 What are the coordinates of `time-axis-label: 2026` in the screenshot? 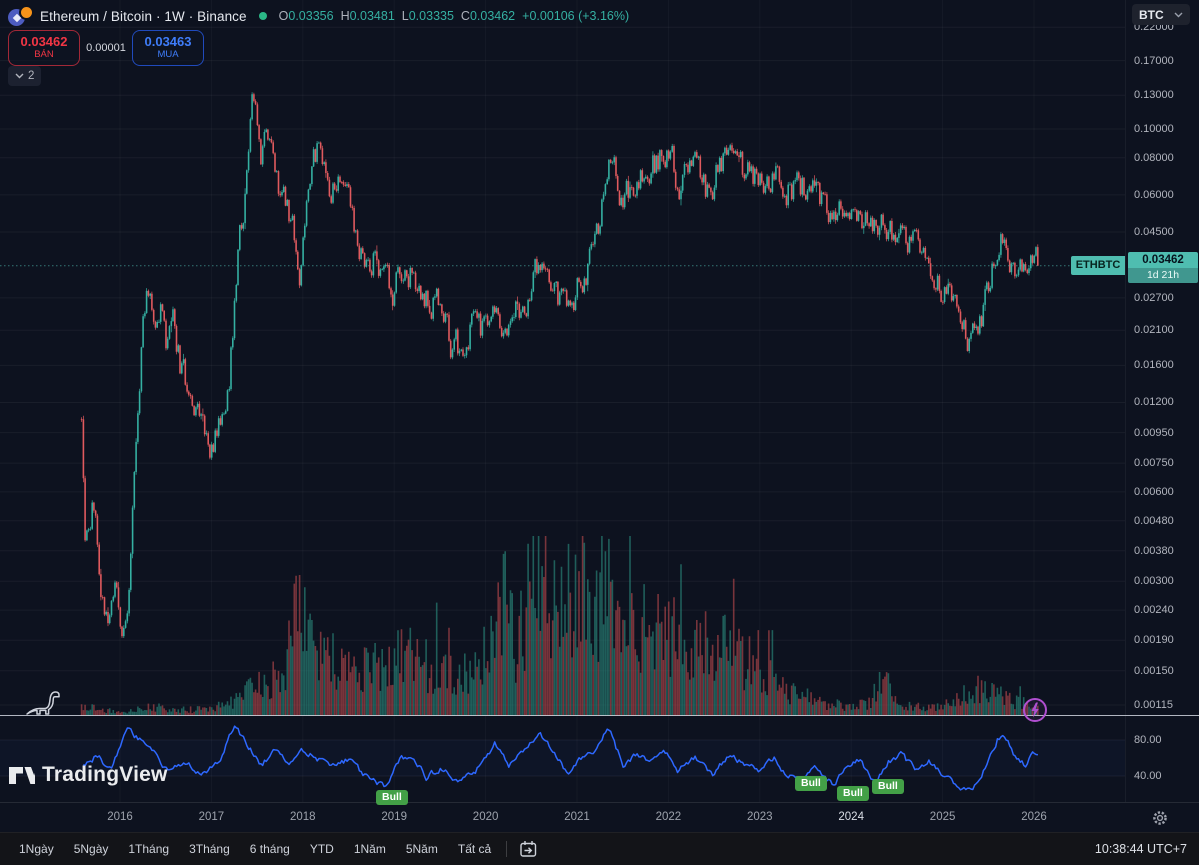 It's located at (1034, 817).